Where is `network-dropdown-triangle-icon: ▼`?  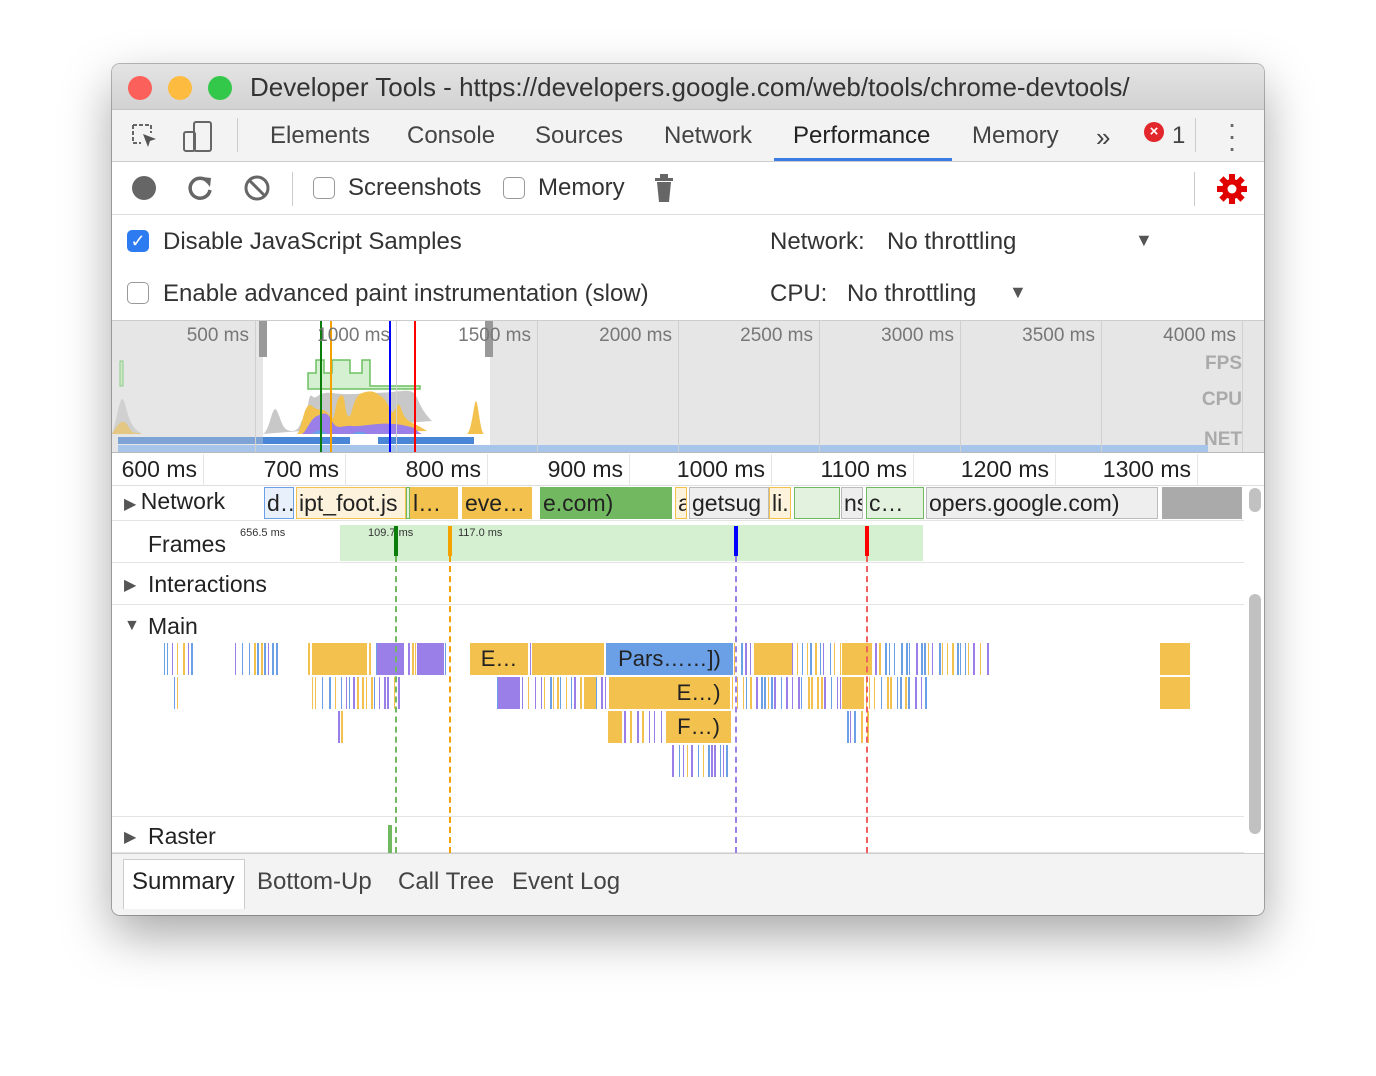
network-dropdown-triangle-icon: ▼ is located at coordinates (1144, 240).